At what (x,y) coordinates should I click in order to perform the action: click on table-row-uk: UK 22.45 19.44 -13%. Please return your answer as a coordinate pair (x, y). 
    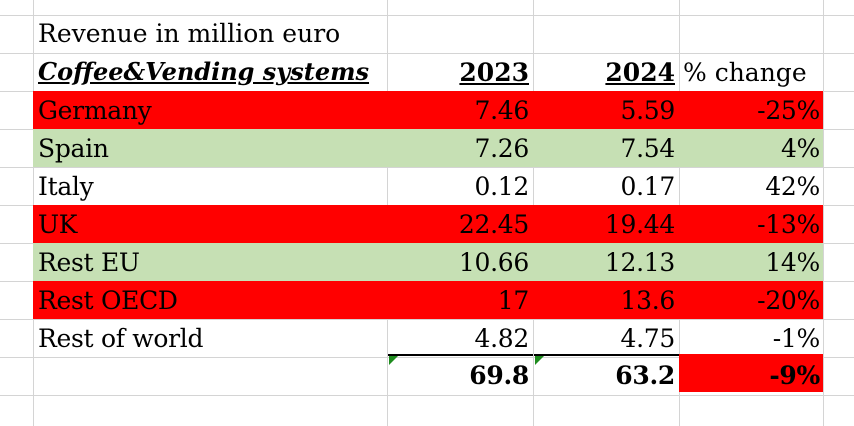
    Looking at the image, I should click on (428, 224).